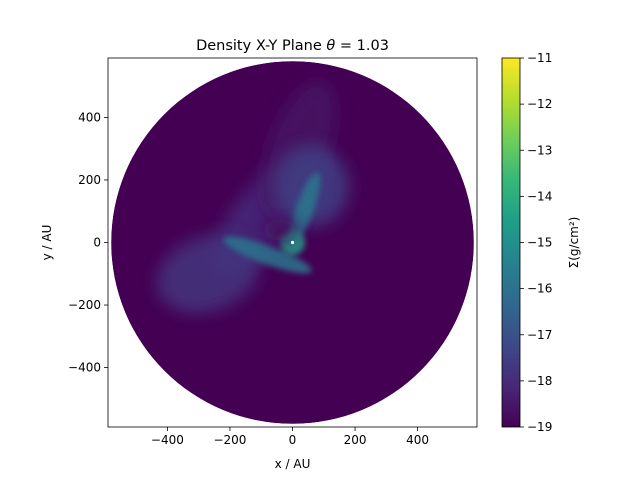 The width and height of the screenshot is (640, 480). I want to click on density-feature-lower-left-lobe, so click(208, 274).